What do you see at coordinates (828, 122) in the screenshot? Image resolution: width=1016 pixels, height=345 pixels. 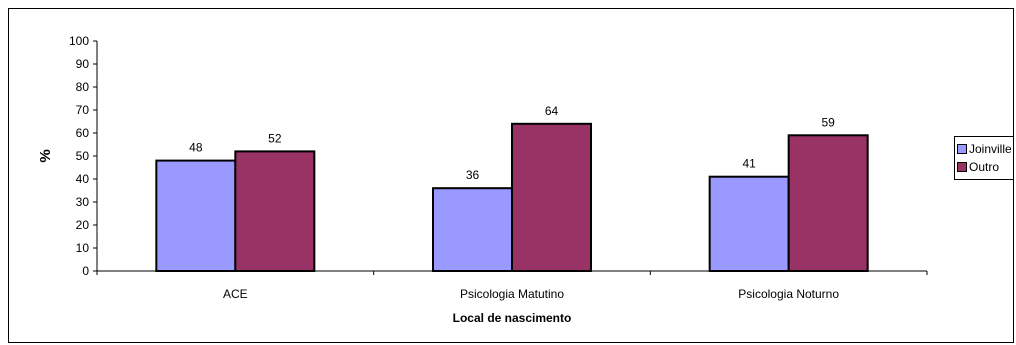 I see `data-label: 59` at bounding box center [828, 122].